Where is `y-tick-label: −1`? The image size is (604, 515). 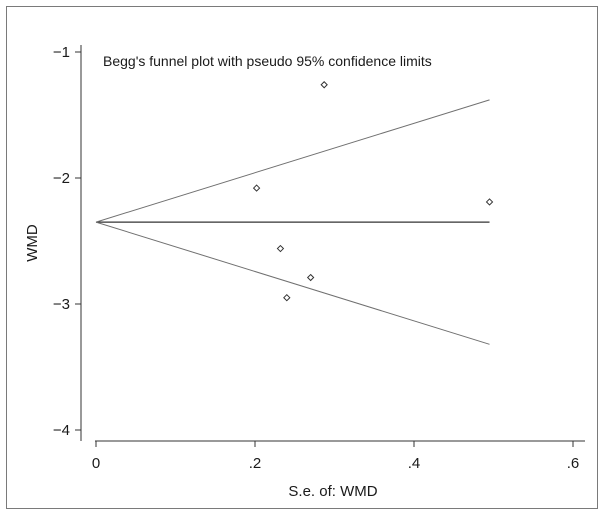 y-tick-label: −1 is located at coordinates (61, 52).